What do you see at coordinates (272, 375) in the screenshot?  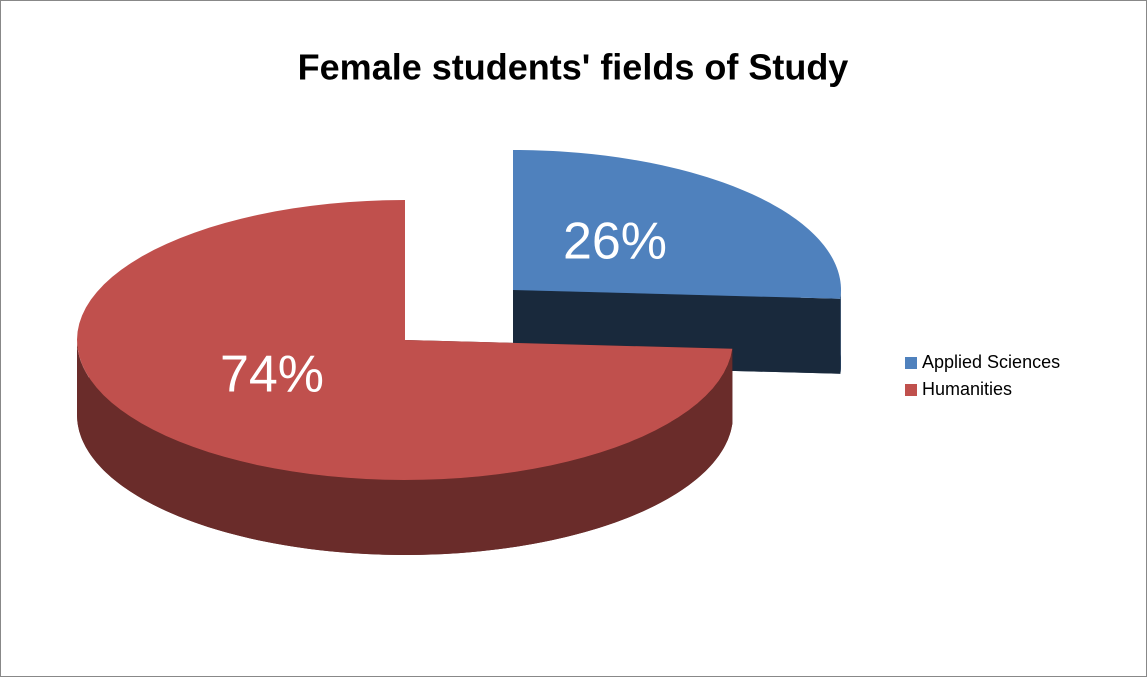 I see `data-label: 74%` at bounding box center [272, 375].